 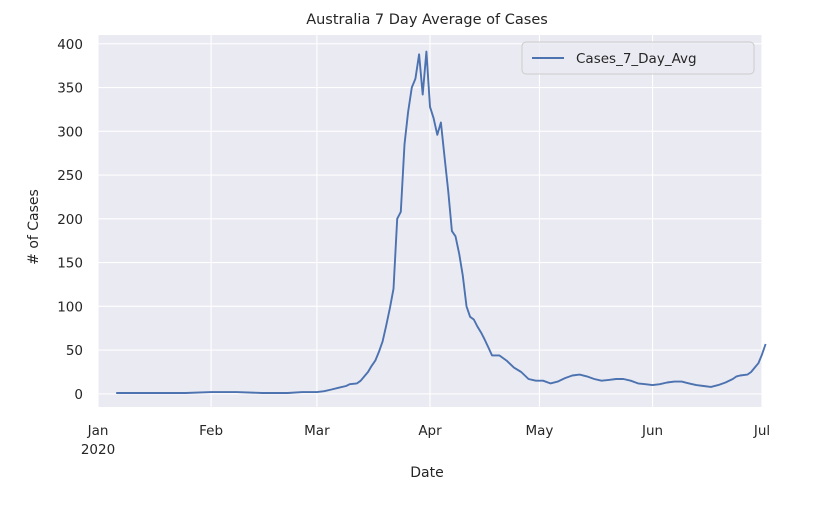 I want to click on x-tick-label: Apr, so click(x=430, y=431).